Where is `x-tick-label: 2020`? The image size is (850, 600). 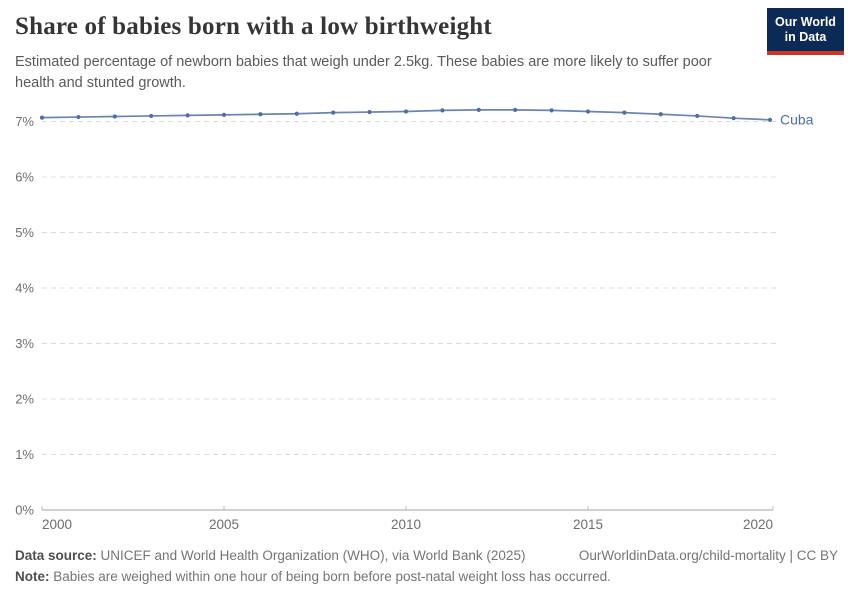
x-tick-label: 2020 is located at coordinates (758, 524).